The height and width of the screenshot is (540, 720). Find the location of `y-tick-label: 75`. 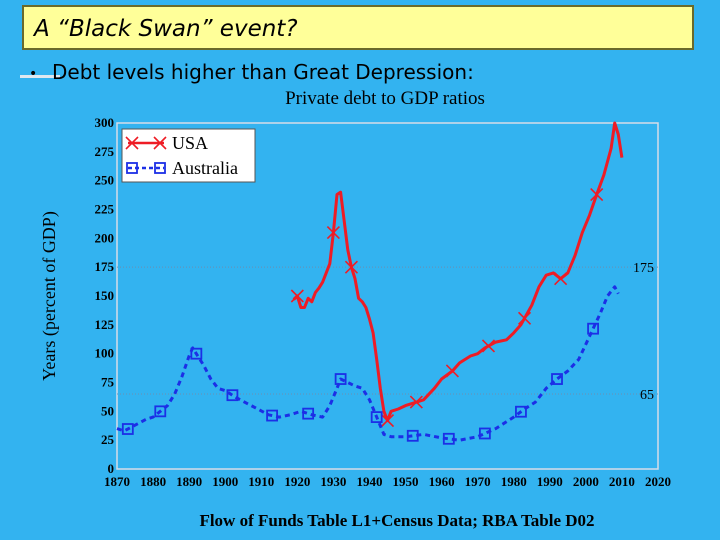

y-tick-label: 75 is located at coordinates (108, 382).